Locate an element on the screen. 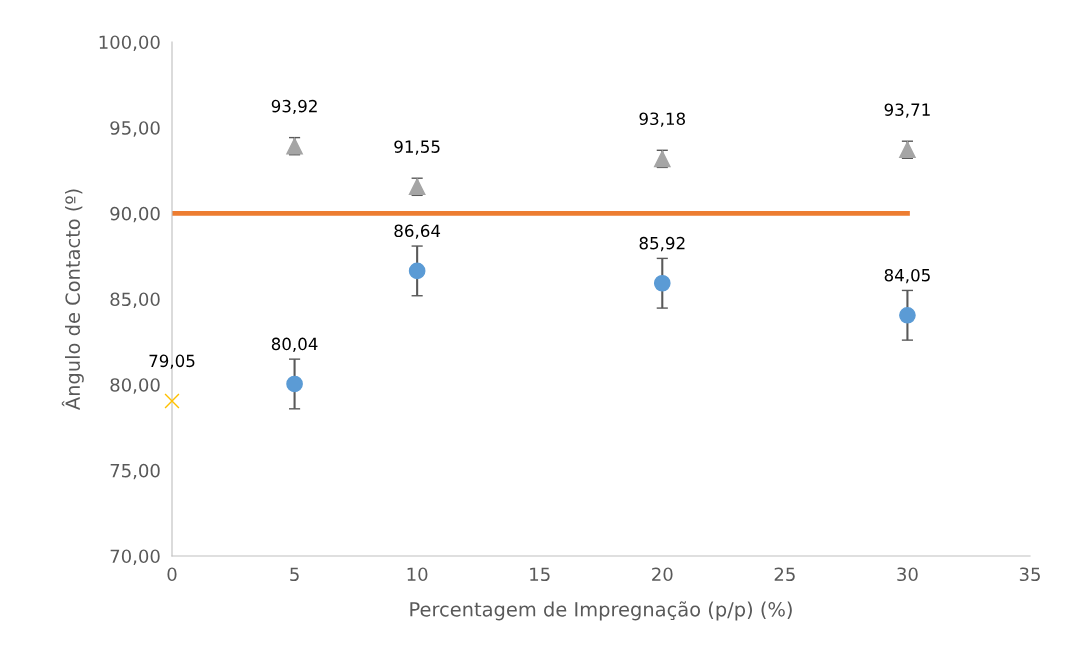 The width and height of the screenshot is (1081, 666). x-tick-label: 35 is located at coordinates (1029, 574).